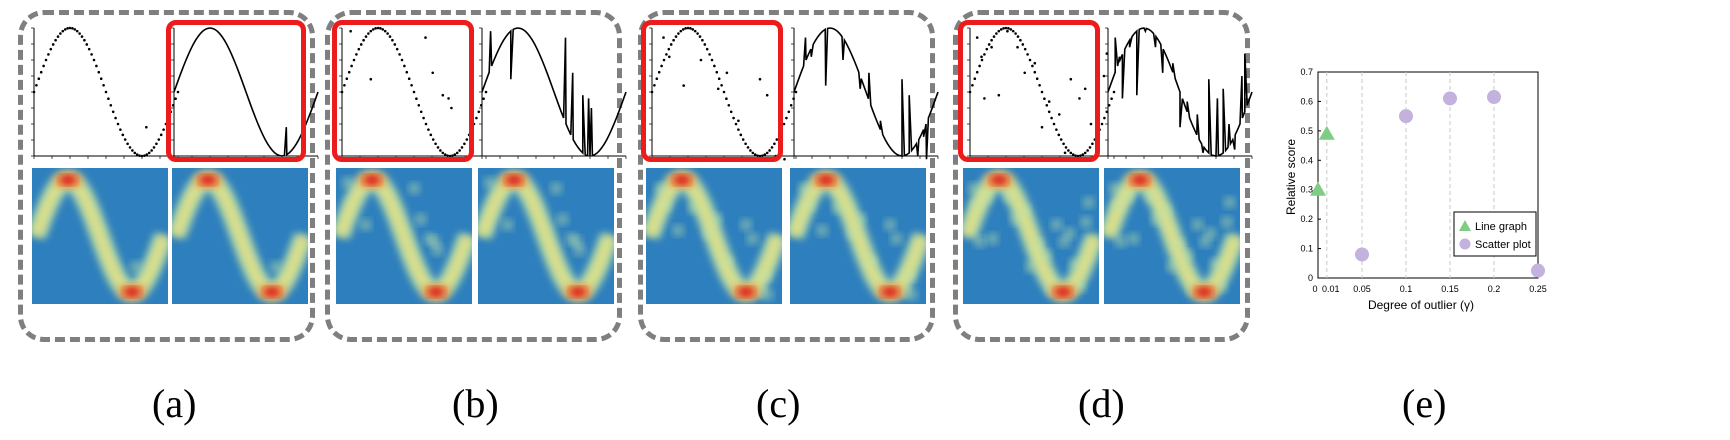 Image resolution: width=1730 pixels, height=440 pixels. Describe the element at coordinates (1172, 236) in the screenshot. I see `heatmap-d-line` at that location.